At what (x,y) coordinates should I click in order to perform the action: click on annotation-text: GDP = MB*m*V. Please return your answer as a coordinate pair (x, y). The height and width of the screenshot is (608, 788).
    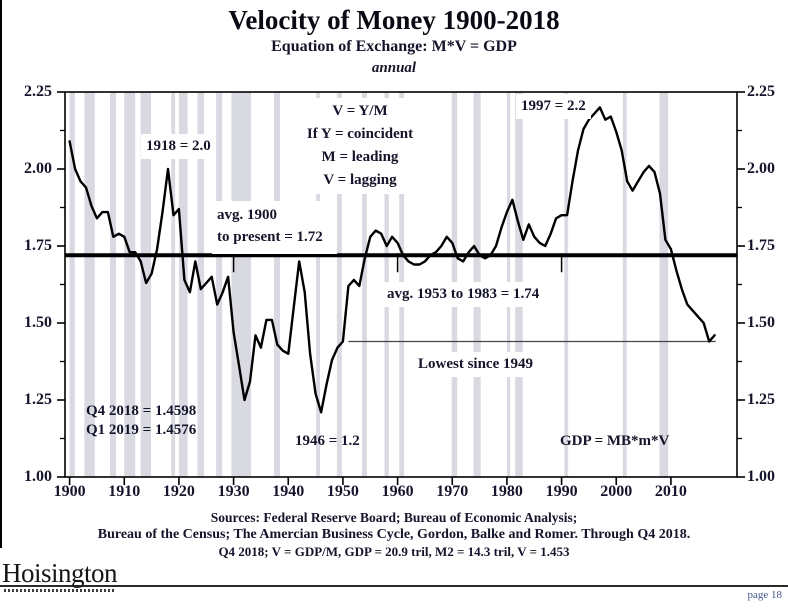
    Looking at the image, I should click on (615, 441).